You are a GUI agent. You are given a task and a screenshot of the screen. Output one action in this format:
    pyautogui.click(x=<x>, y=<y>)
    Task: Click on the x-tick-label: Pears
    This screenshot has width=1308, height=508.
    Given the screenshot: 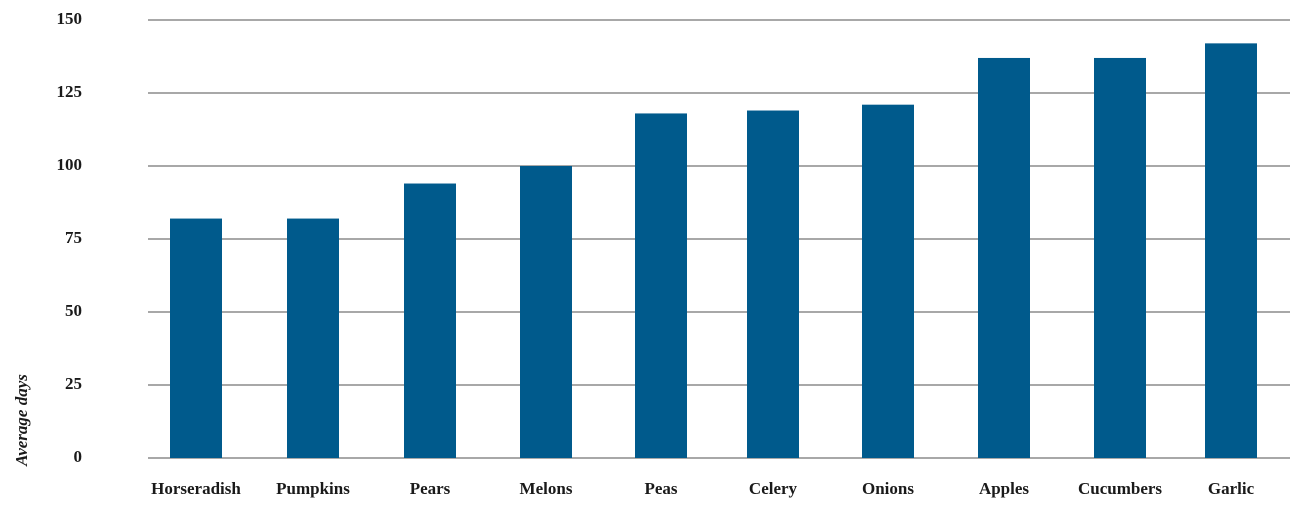 What is the action you would take?
    pyautogui.click(x=430, y=488)
    